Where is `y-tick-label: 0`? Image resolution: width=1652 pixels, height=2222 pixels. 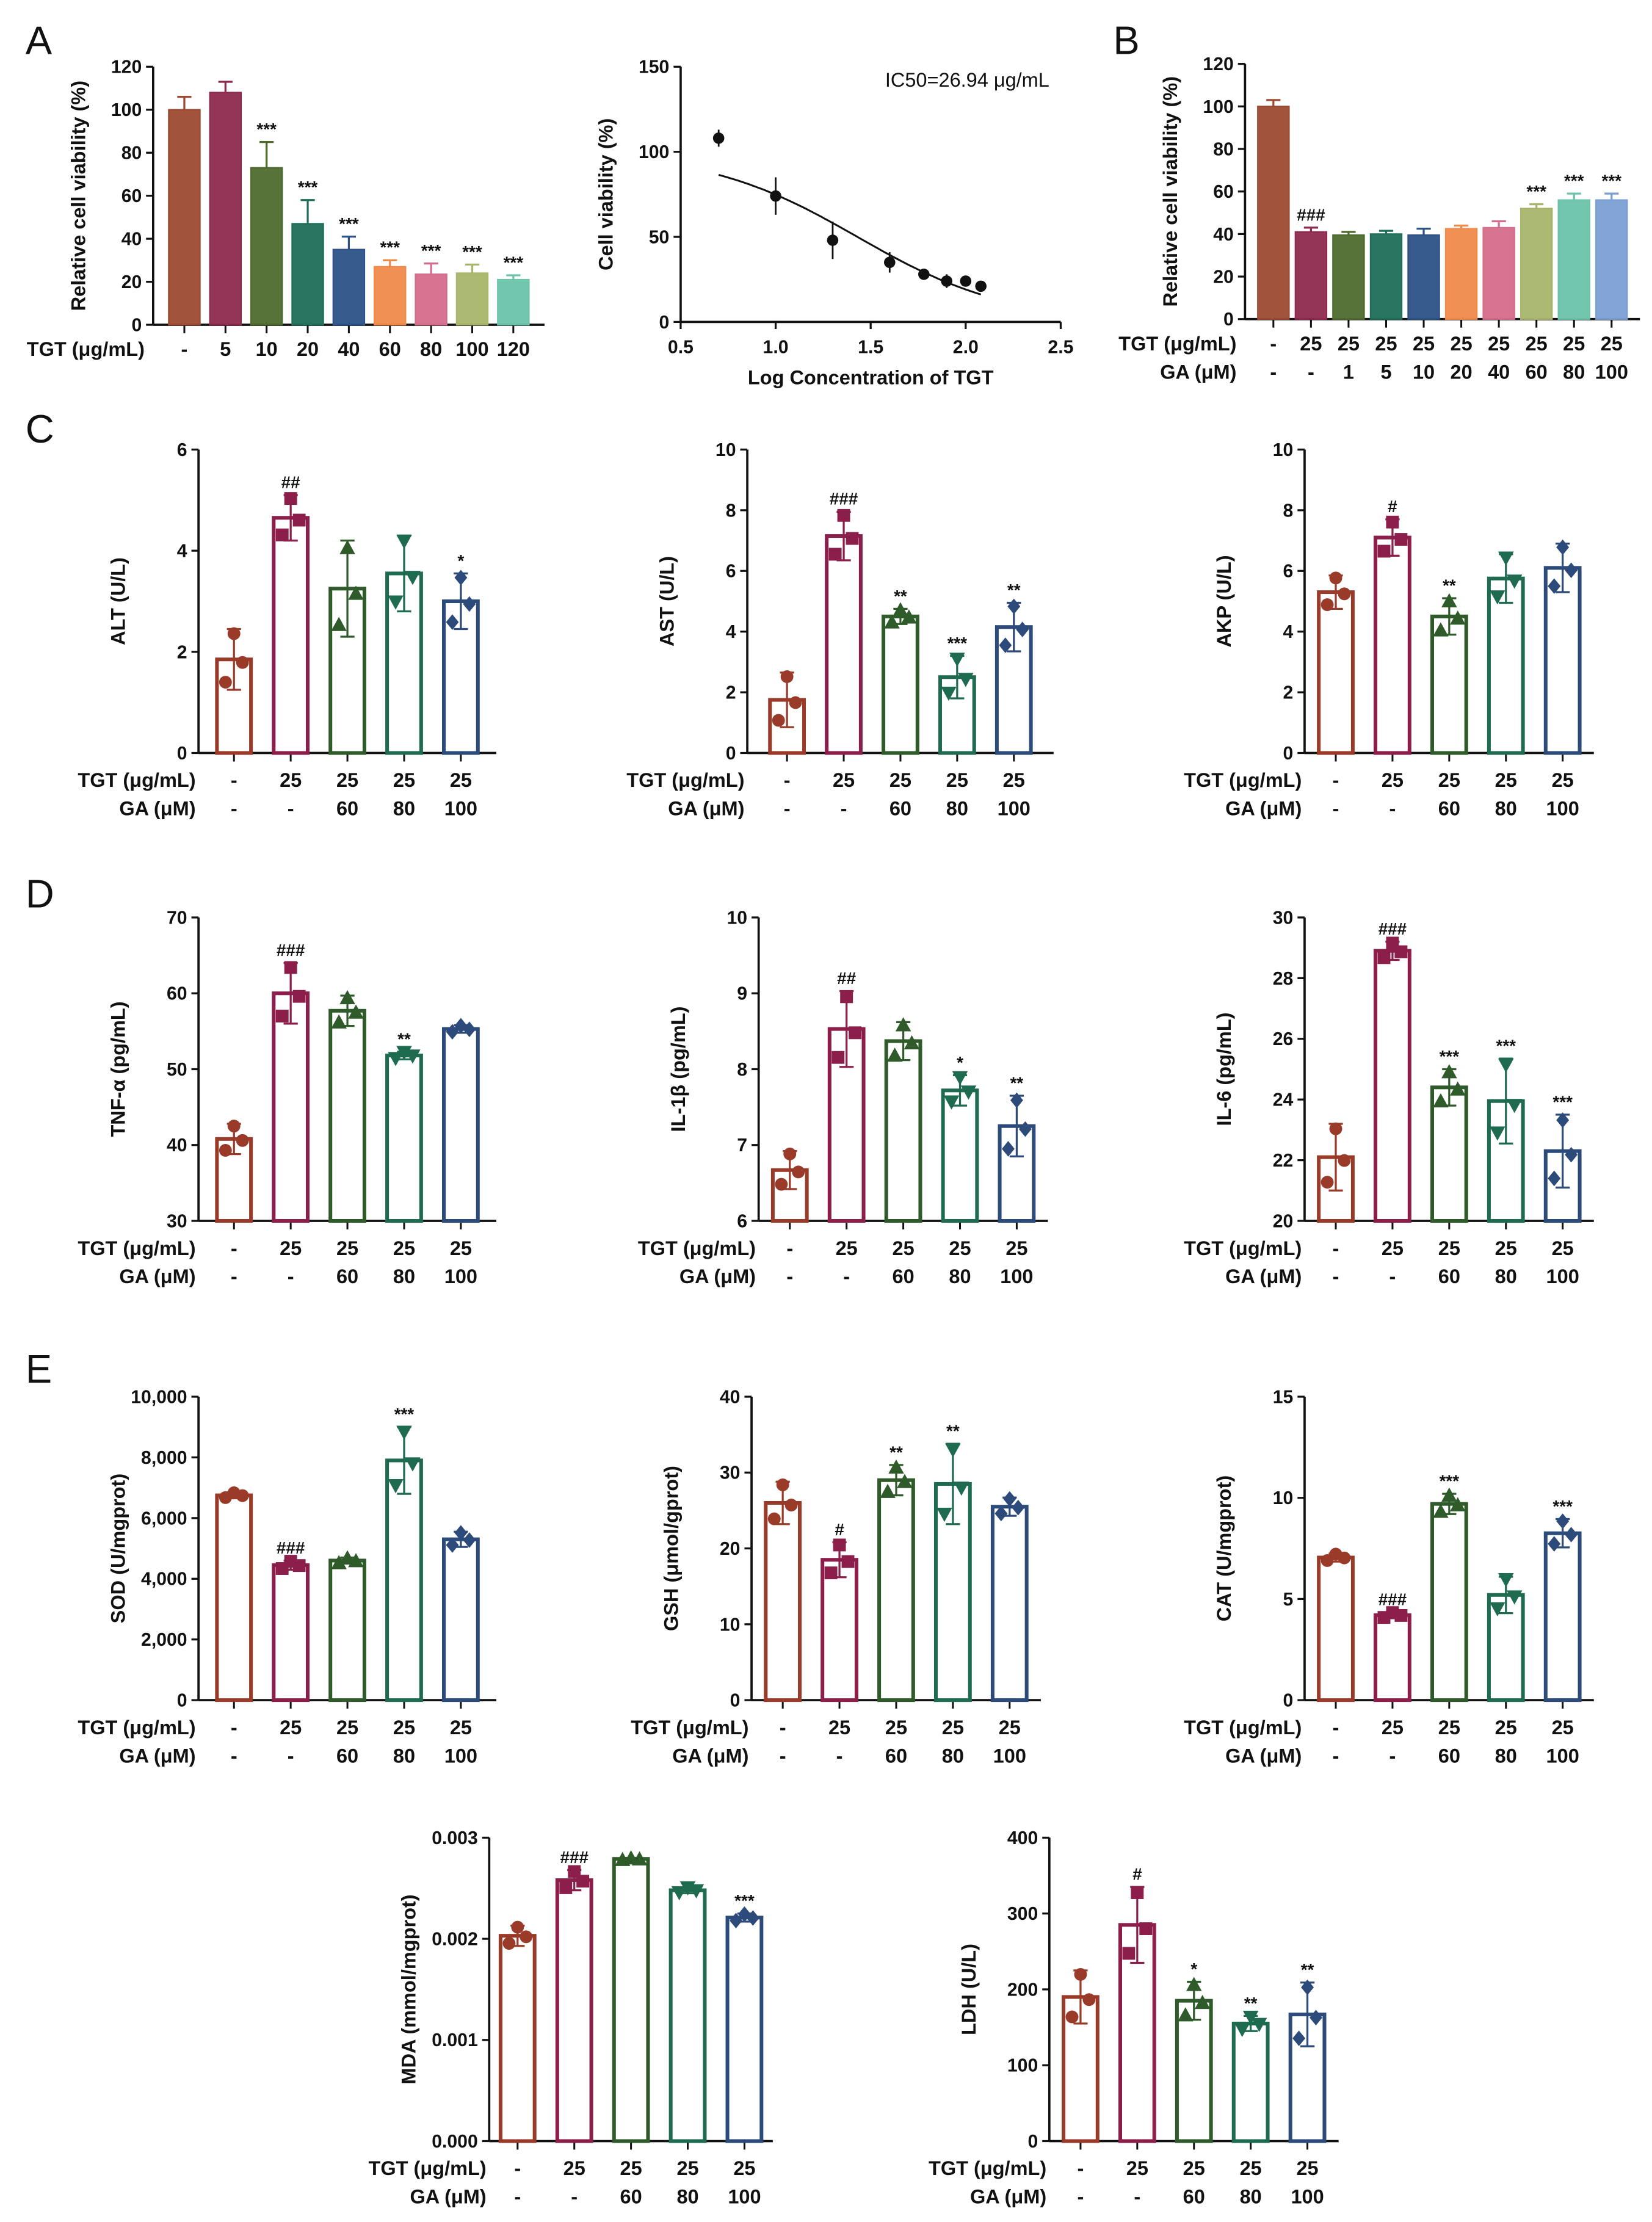
y-tick-label: 0 is located at coordinates (182, 1701).